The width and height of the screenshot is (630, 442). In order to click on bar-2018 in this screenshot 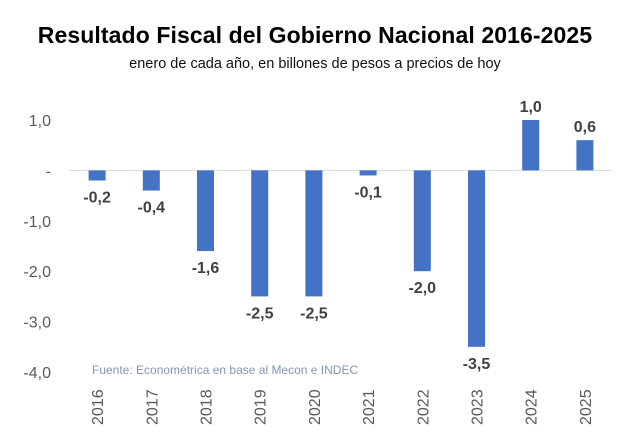, I will do `click(205, 211)`.